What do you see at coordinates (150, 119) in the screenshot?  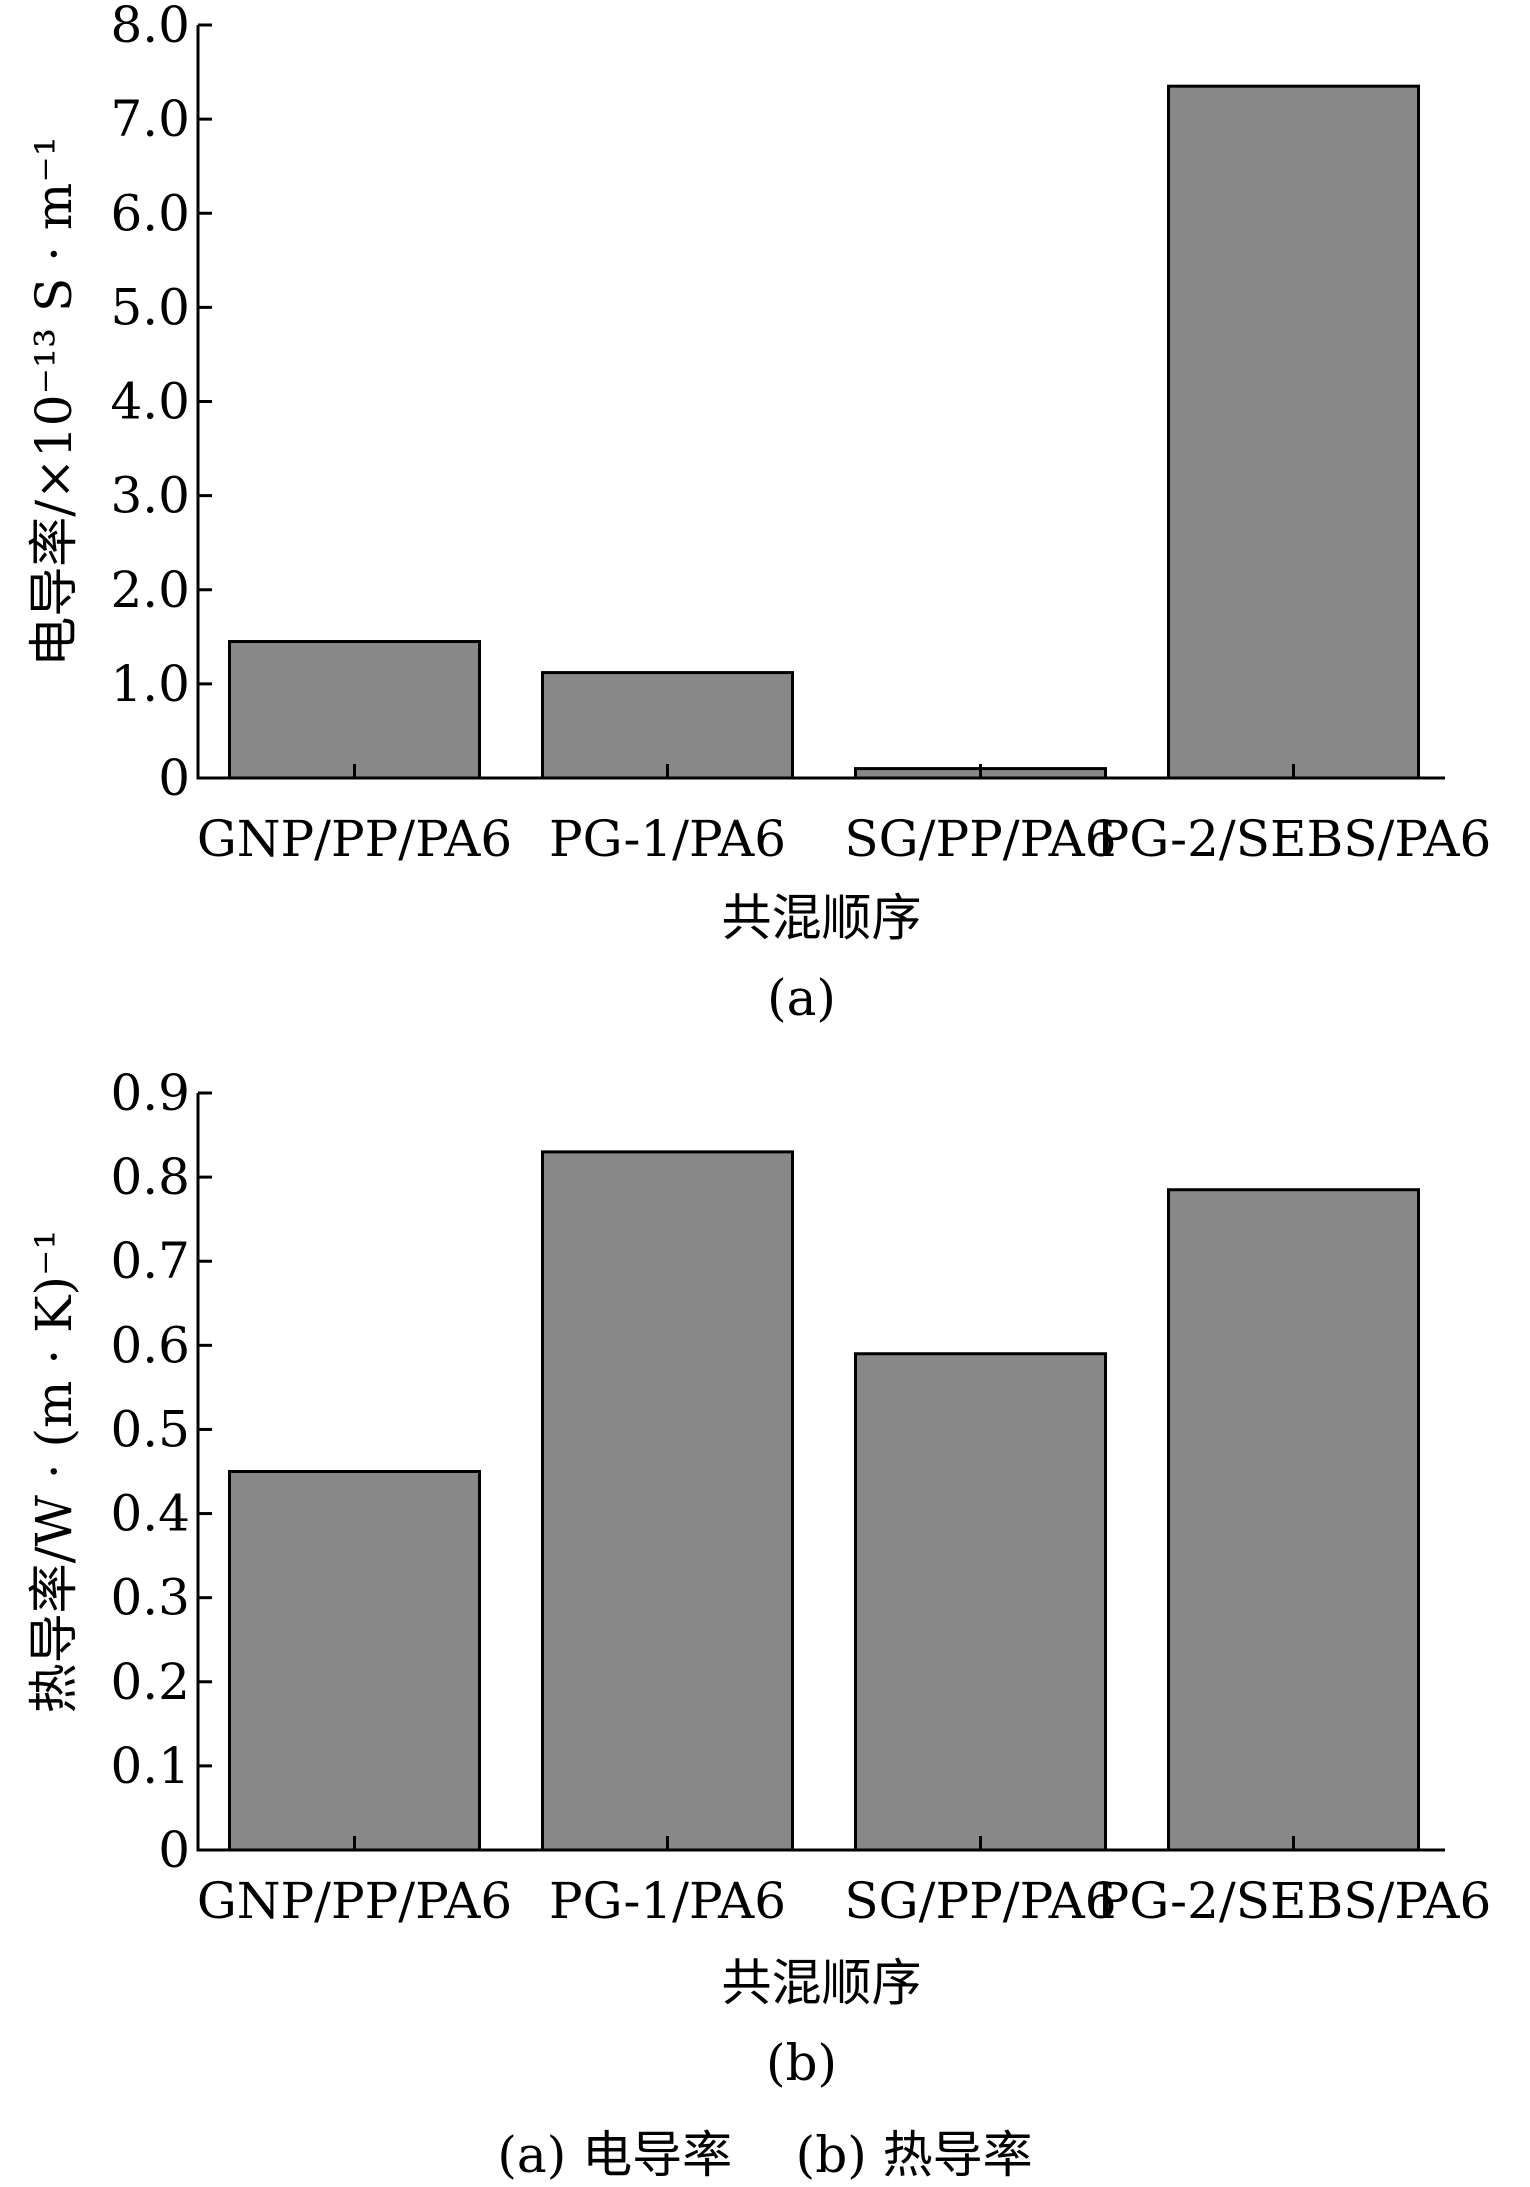 I see `y-tick-label-7: 7.0` at bounding box center [150, 119].